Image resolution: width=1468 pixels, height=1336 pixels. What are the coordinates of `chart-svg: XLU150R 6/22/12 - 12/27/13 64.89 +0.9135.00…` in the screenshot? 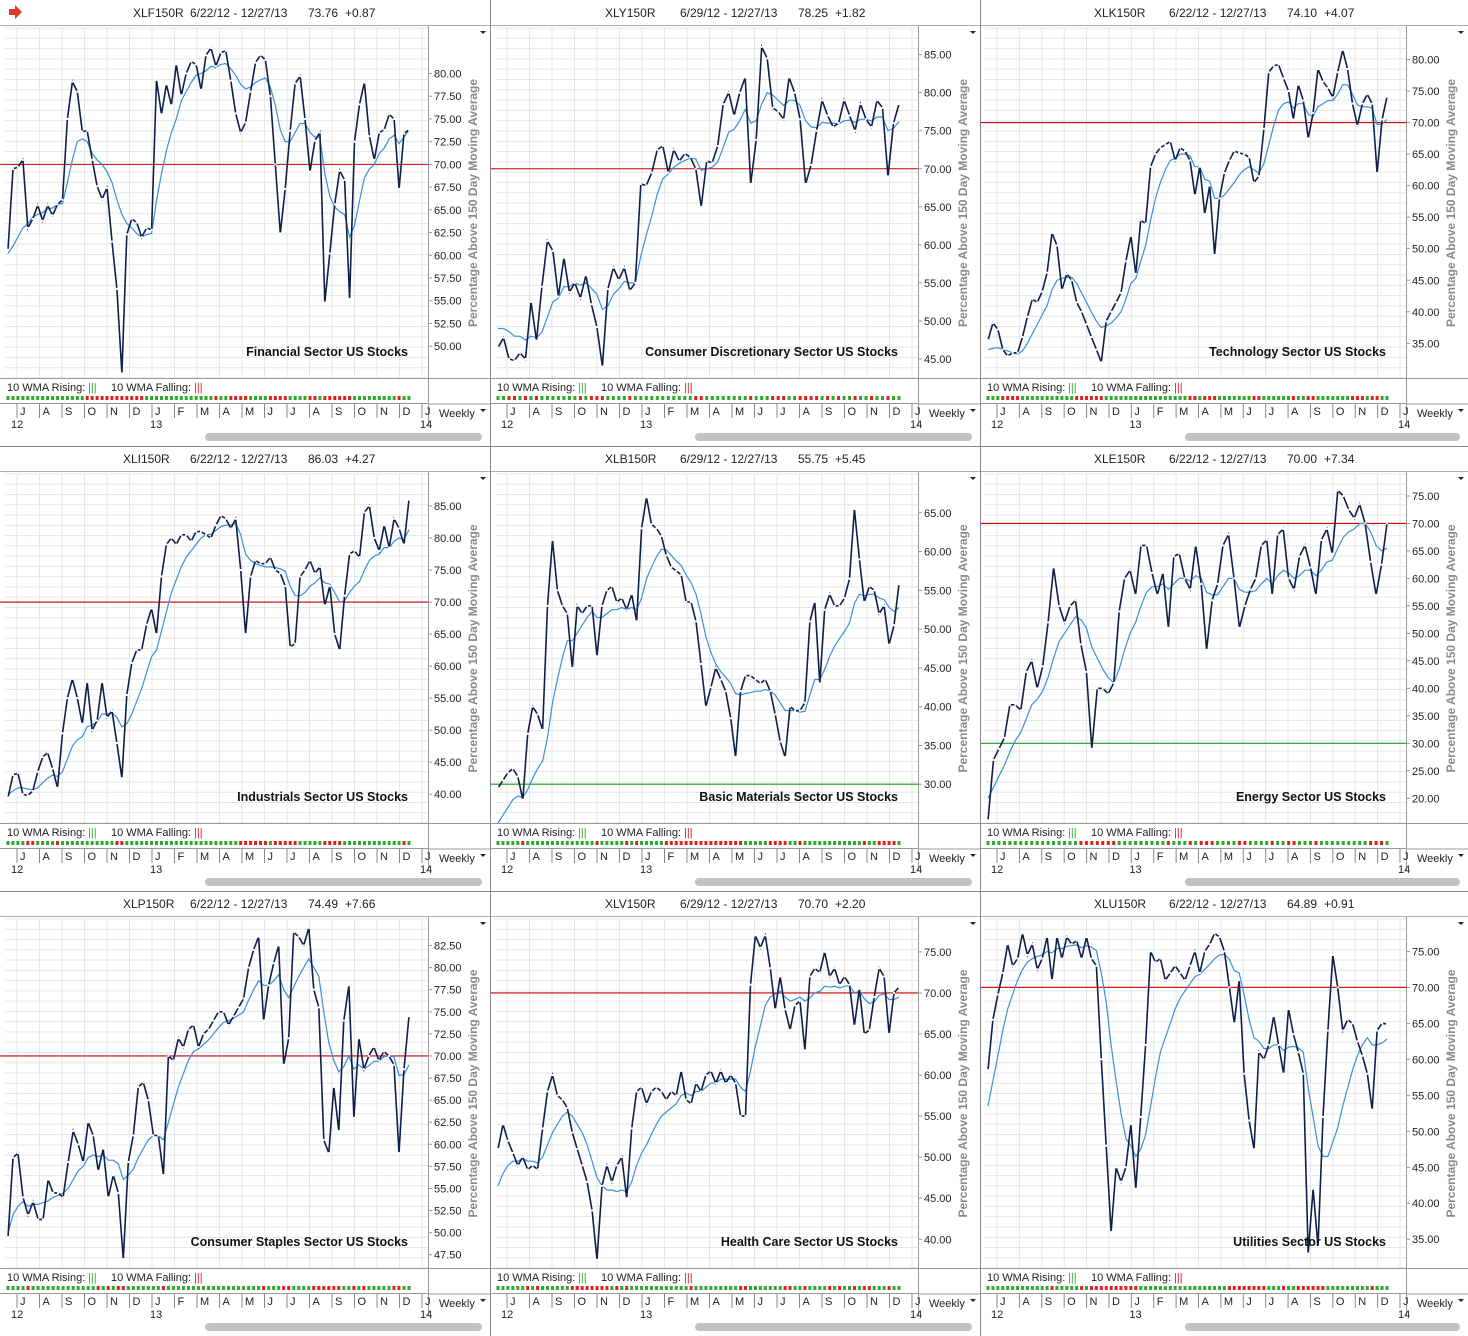 It's located at (1224, 1114).